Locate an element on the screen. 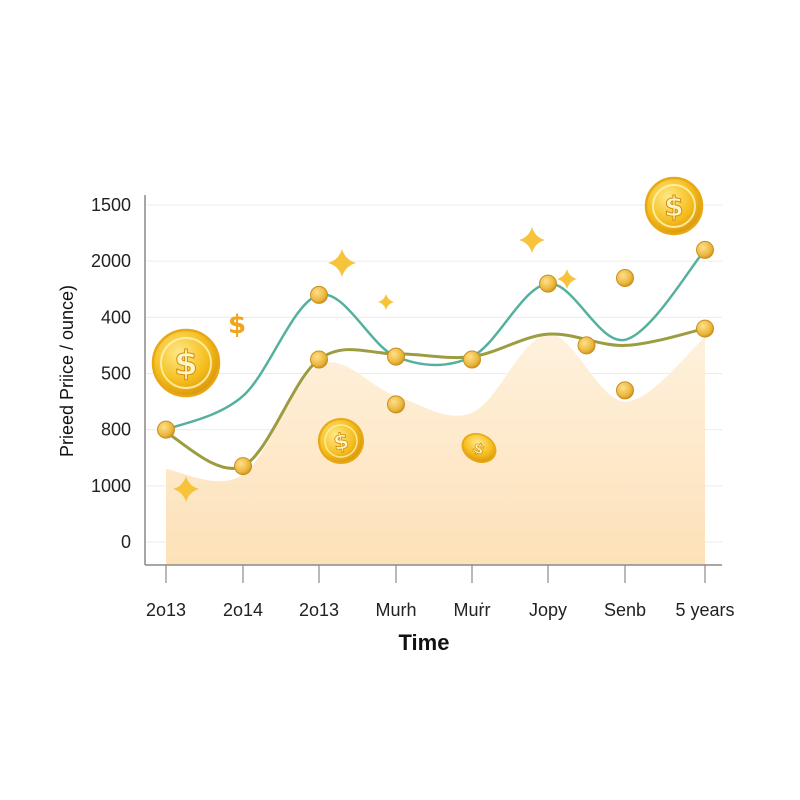 The height and width of the screenshot is (800, 800). x-tick-label: 5 years is located at coordinates (704, 610).